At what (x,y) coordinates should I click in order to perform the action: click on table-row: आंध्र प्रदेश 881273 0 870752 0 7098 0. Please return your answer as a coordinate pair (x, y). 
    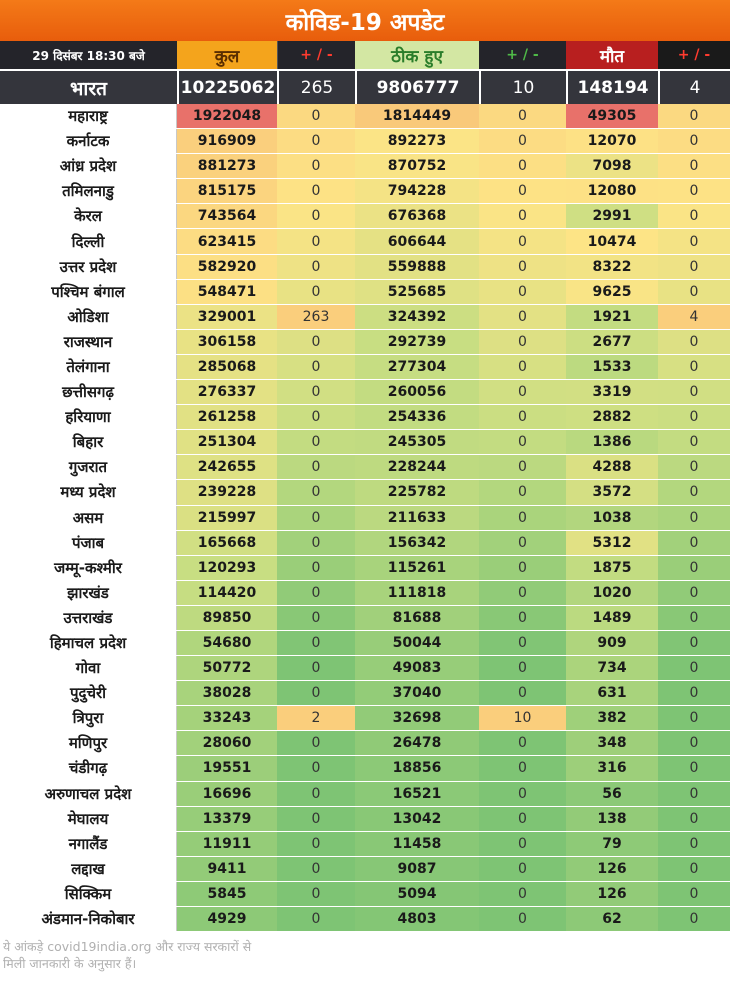
    Looking at the image, I should click on (365, 167).